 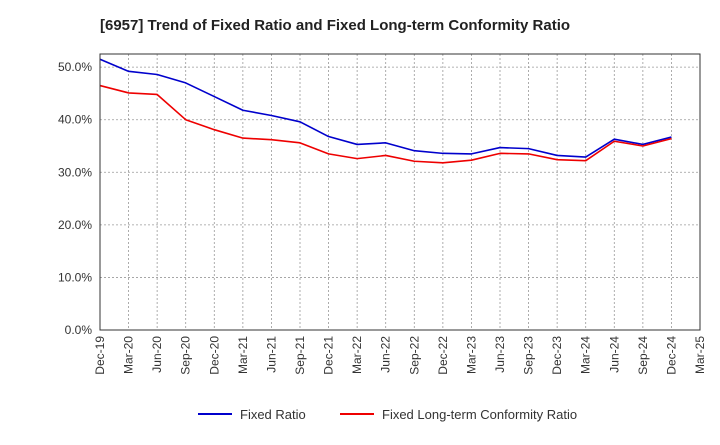 What do you see at coordinates (186, 355) in the screenshot?
I see `x-tick-label: Sep-20` at bounding box center [186, 355].